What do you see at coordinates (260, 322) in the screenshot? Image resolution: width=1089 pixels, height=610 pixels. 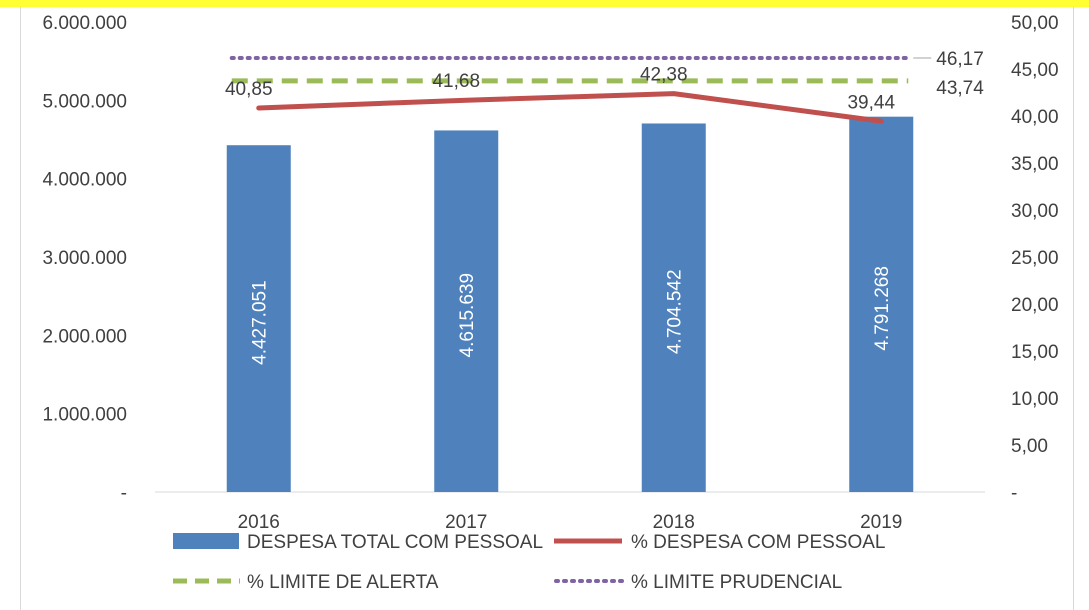 I see `bar-data-label: 4.427.051` at bounding box center [260, 322].